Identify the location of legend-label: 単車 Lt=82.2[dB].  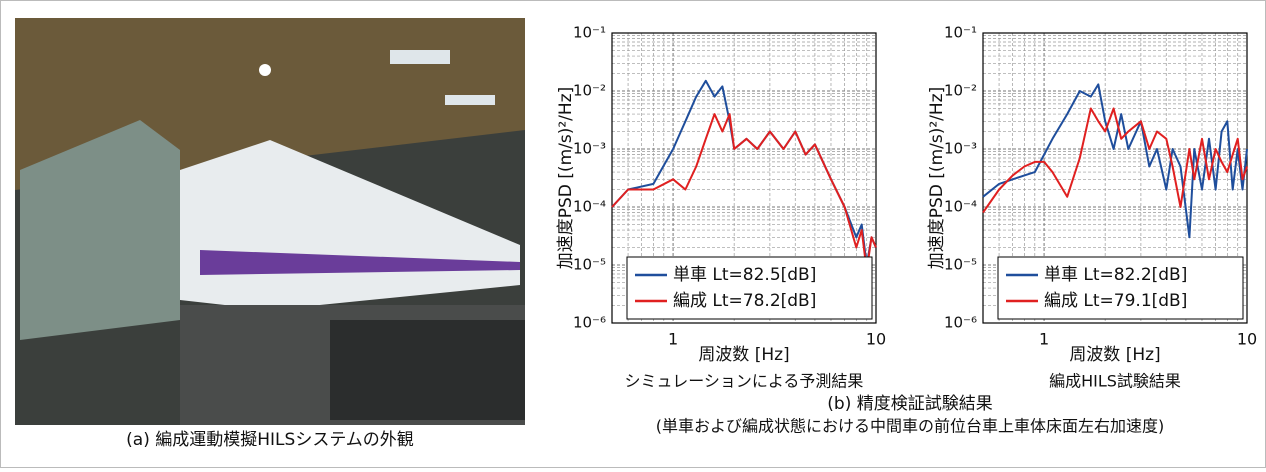
(1115, 275).